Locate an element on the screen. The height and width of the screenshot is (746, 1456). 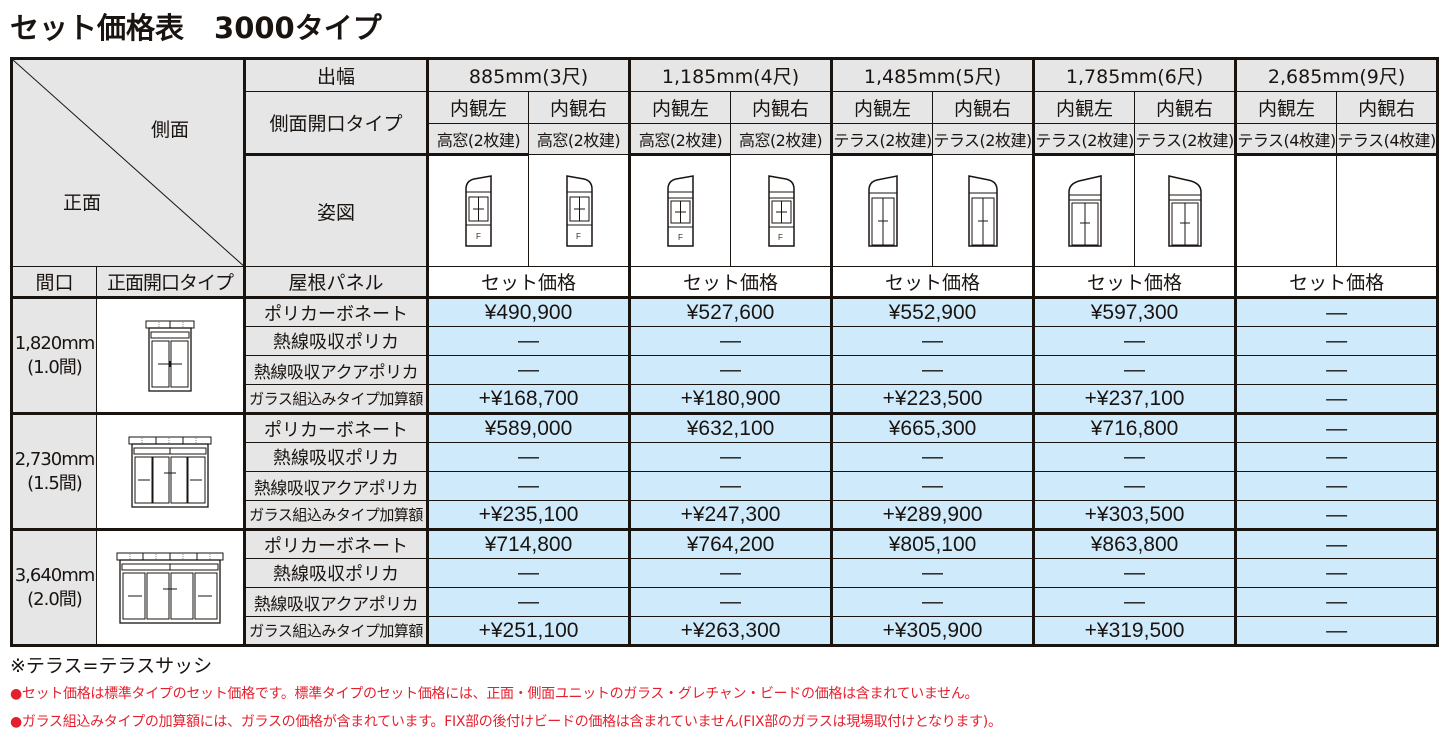
price-cell: +¥251,100 is located at coordinates (528, 631).